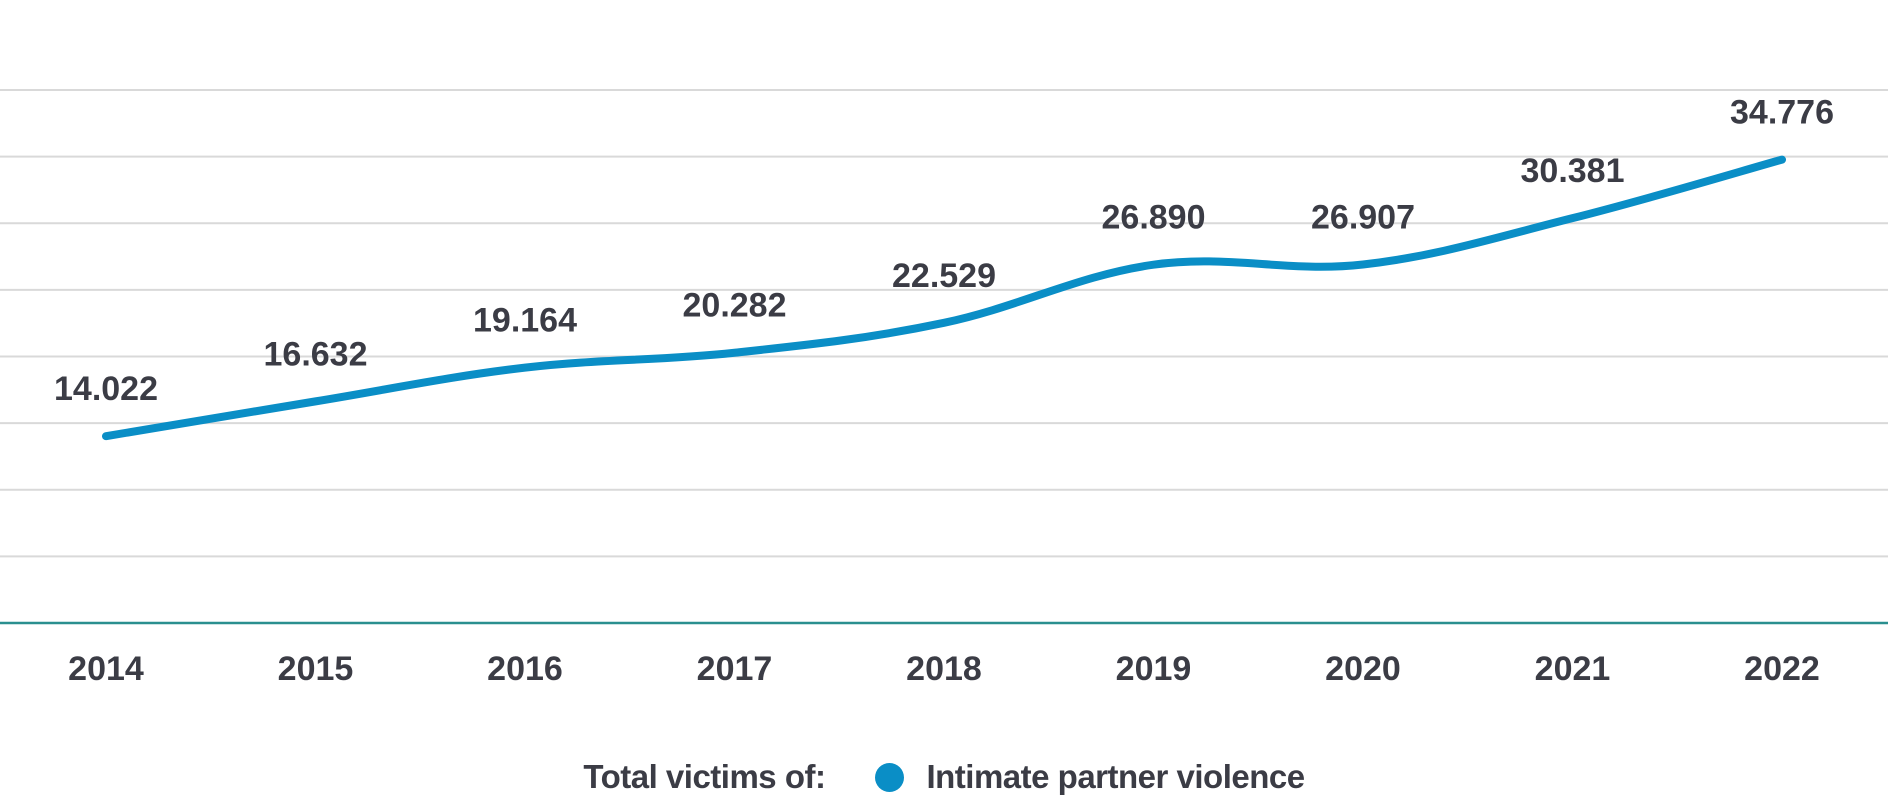 The height and width of the screenshot is (803, 1888). Describe the element at coordinates (1573, 669) in the screenshot. I see `x-tick-label: 2021` at that location.